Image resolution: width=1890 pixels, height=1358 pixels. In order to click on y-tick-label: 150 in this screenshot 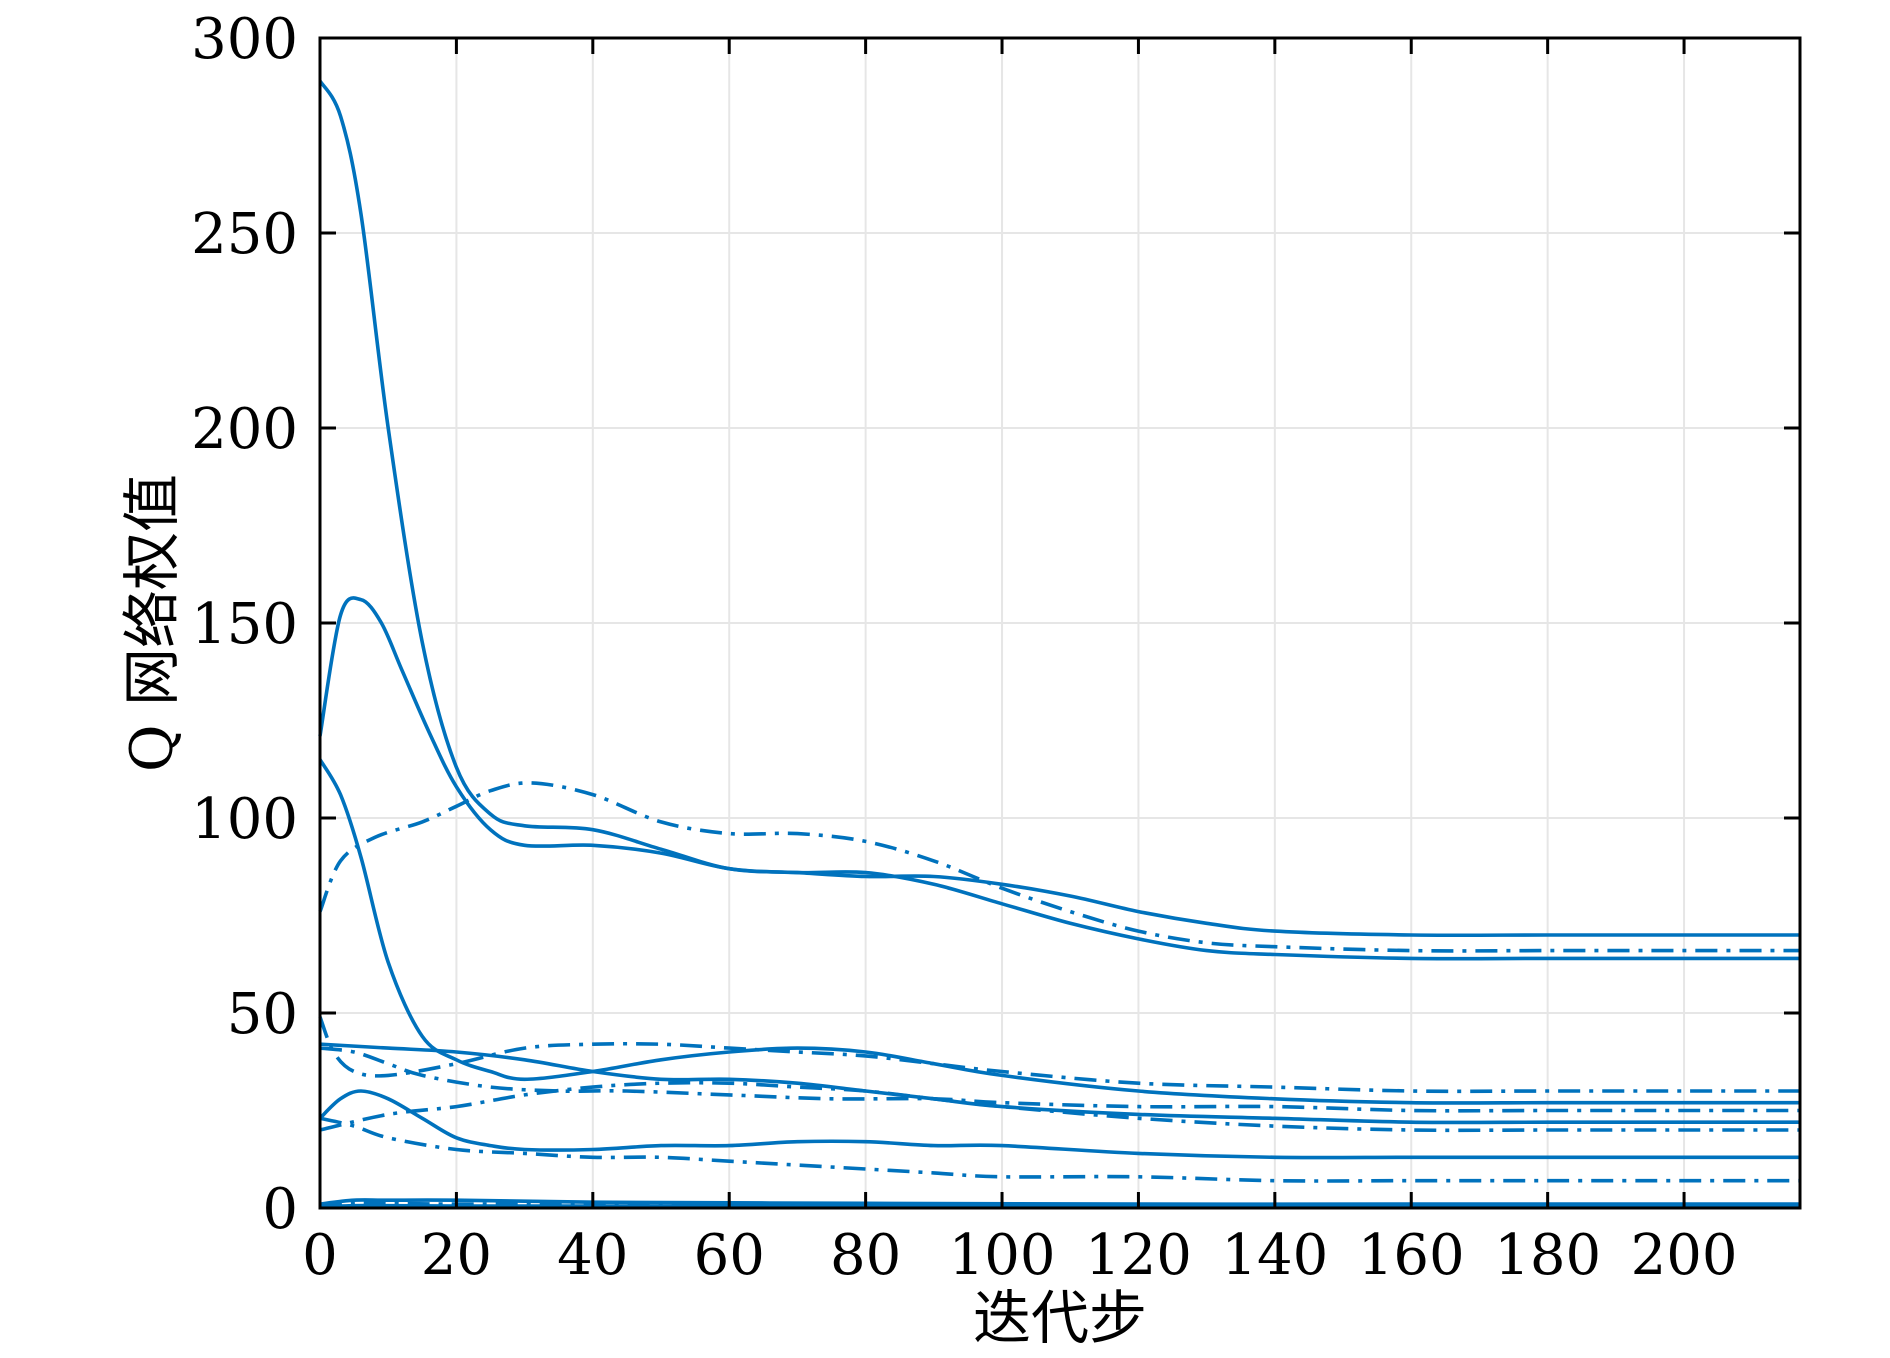, I will do `click(244, 624)`.